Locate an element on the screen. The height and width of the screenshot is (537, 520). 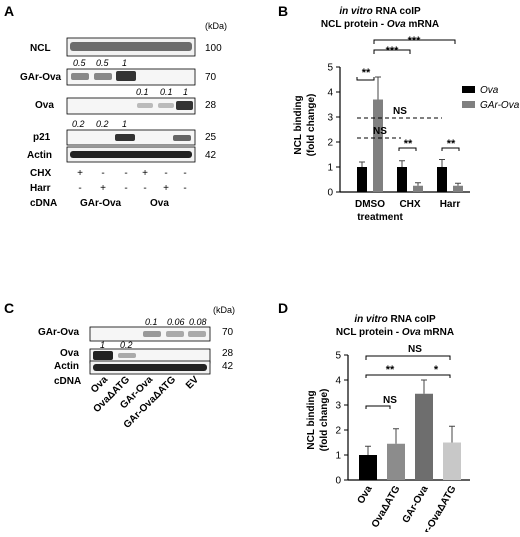
chx-mark-2: - is located at coordinates (102, 173).